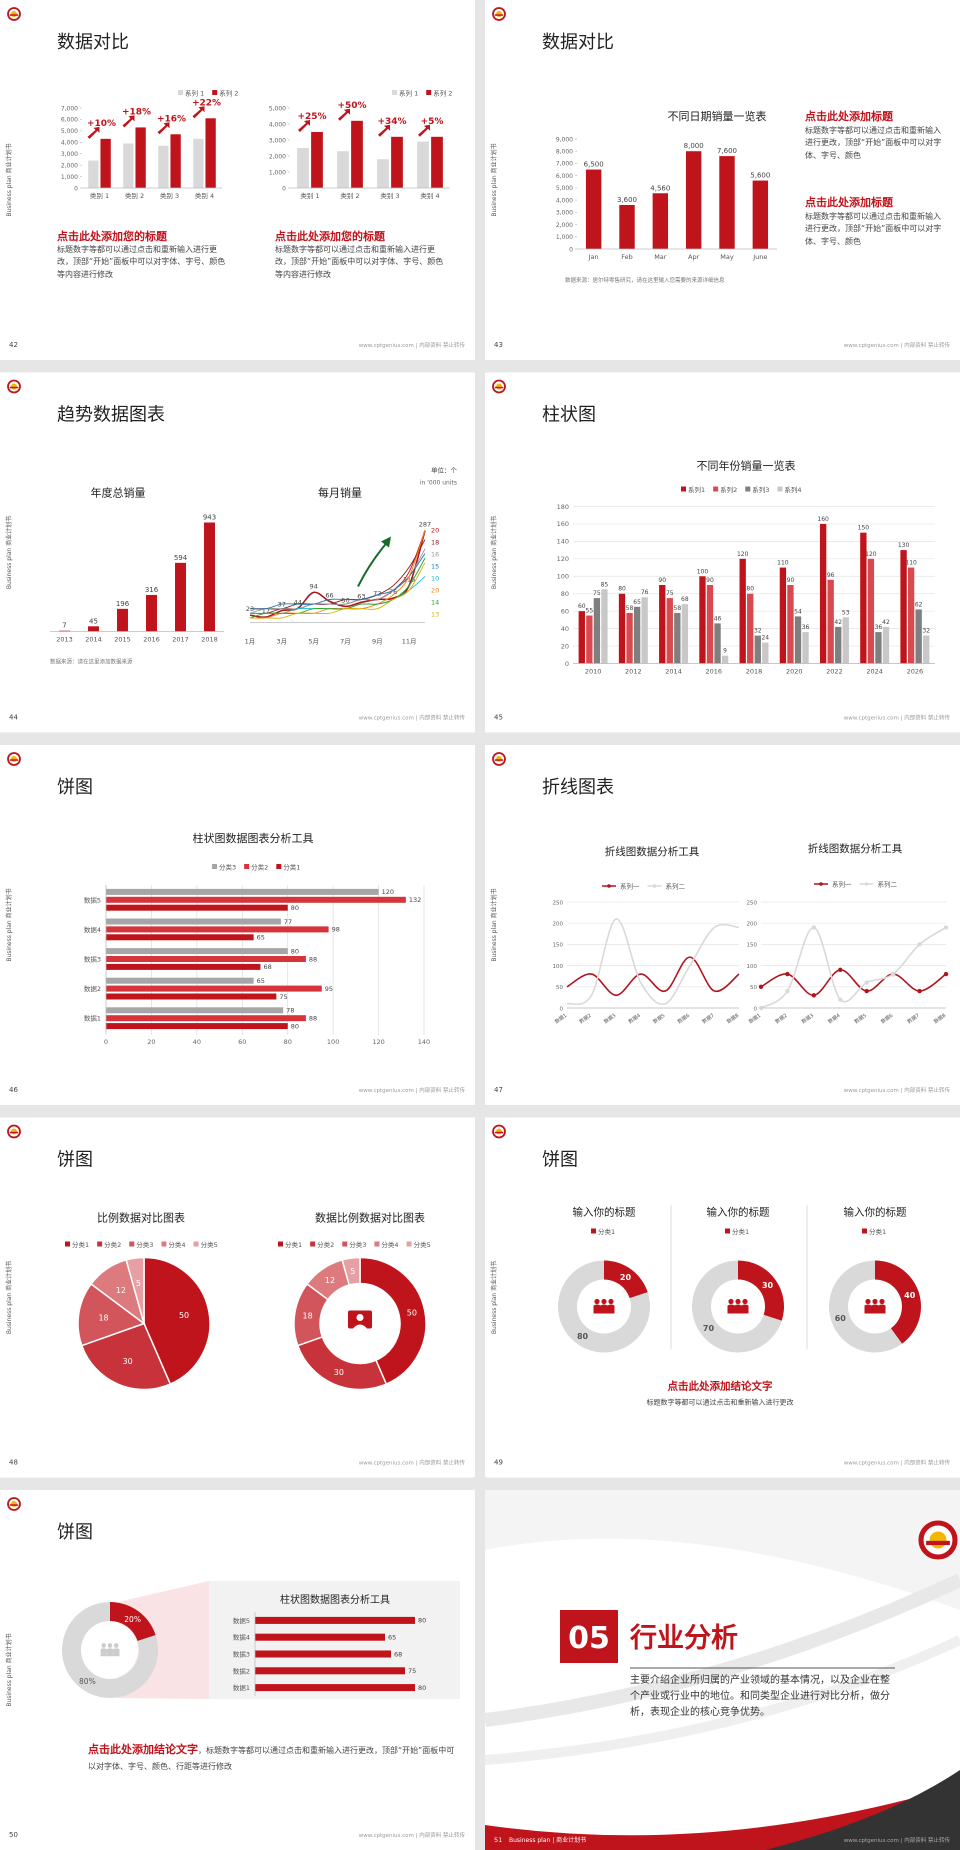 The image size is (960, 1850). What do you see at coordinates (393, 1321) in the screenshot?
I see `slice` at bounding box center [393, 1321].